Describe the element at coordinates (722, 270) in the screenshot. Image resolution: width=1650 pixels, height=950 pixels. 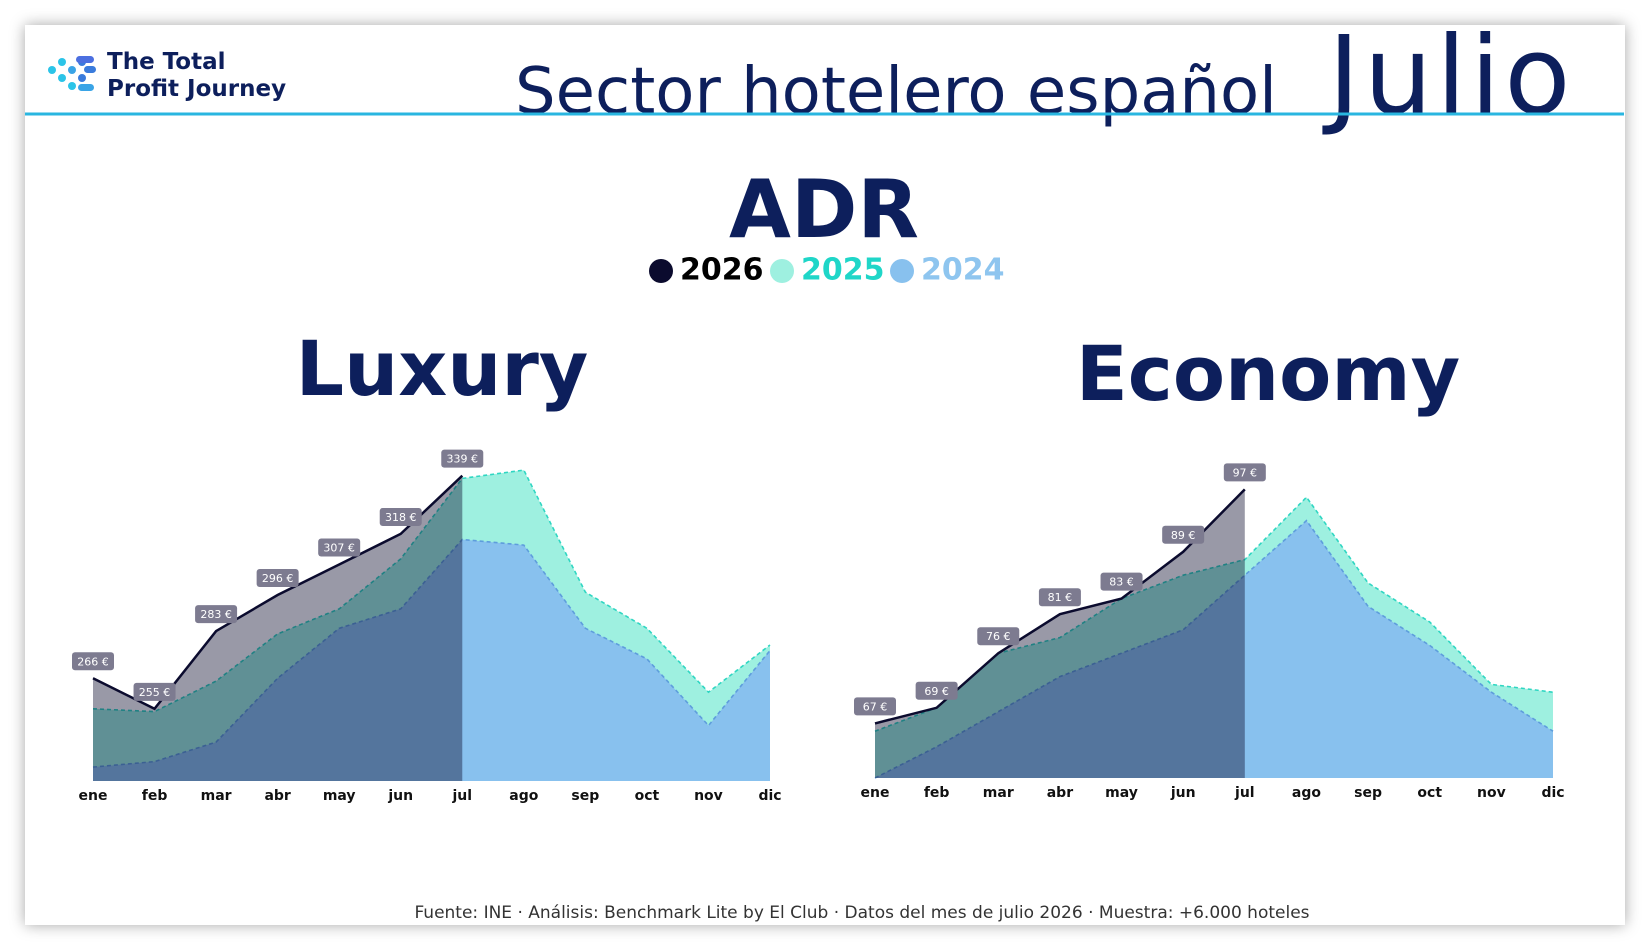
I see `legend-label: 2026` at that location.